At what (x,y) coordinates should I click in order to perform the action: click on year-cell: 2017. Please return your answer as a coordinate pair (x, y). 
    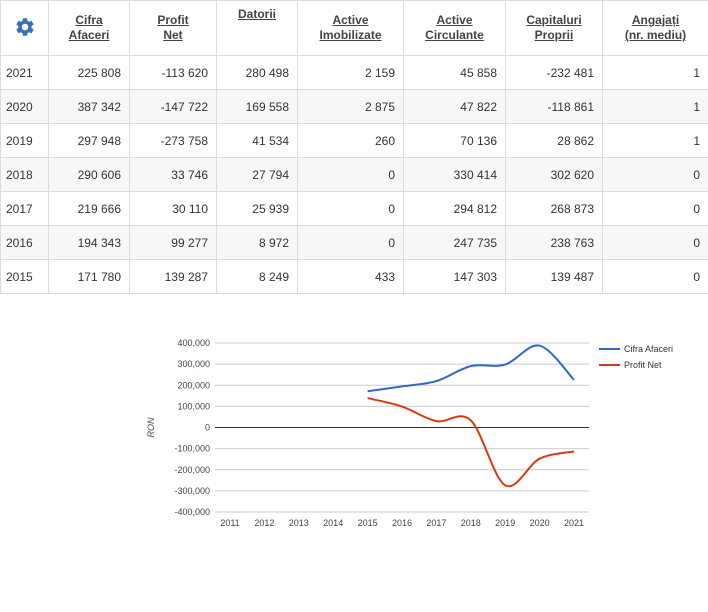
    Looking at the image, I should click on (24, 208).